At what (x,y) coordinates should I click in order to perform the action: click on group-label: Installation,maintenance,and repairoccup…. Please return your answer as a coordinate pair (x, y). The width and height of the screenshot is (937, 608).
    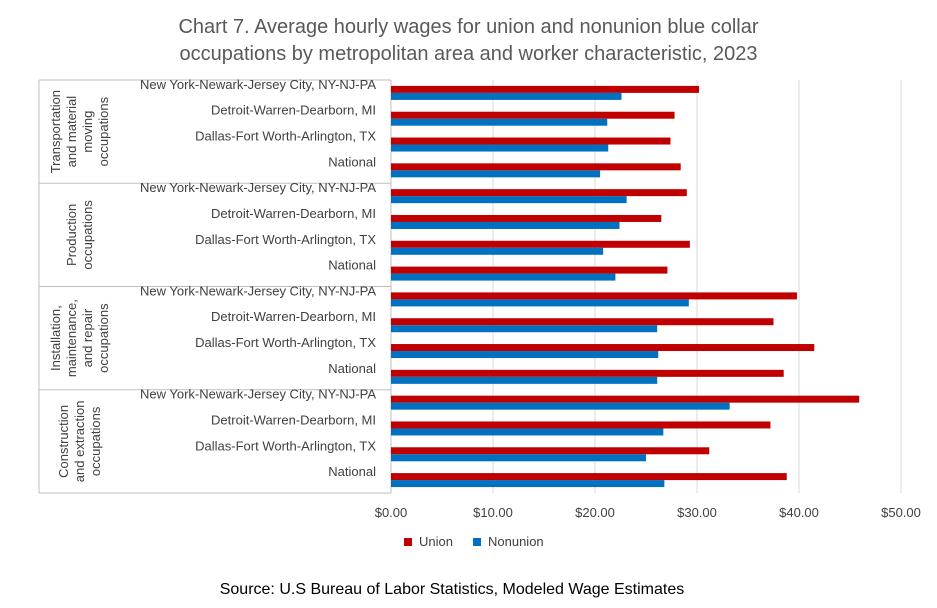
    Looking at the image, I should click on (79, 338).